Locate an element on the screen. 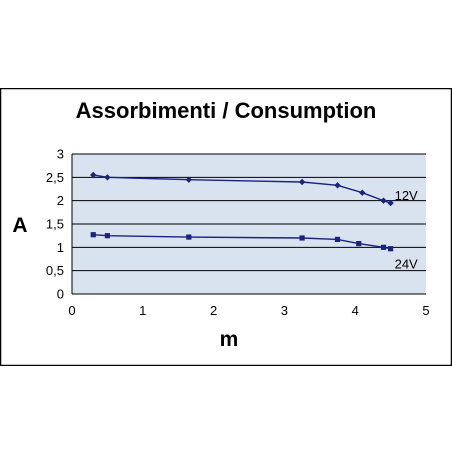  series-12V: 12V is located at coordinates (254, 189).